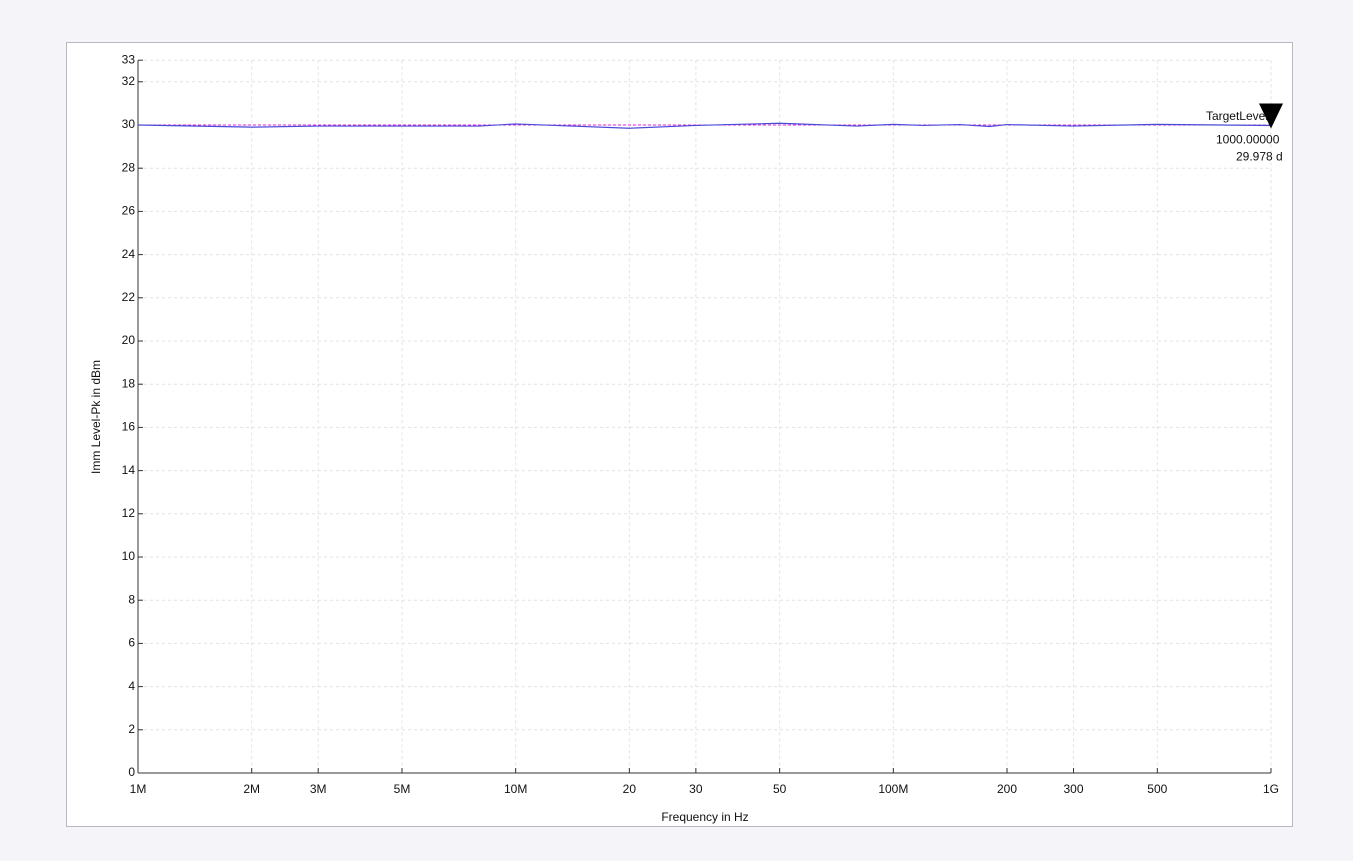 Image resolution: width=1353 pixels, height=861 pixels. Describe the element at coordinates (129, 383) in the screenshot. I see `y-tick-label: 18` at that location.